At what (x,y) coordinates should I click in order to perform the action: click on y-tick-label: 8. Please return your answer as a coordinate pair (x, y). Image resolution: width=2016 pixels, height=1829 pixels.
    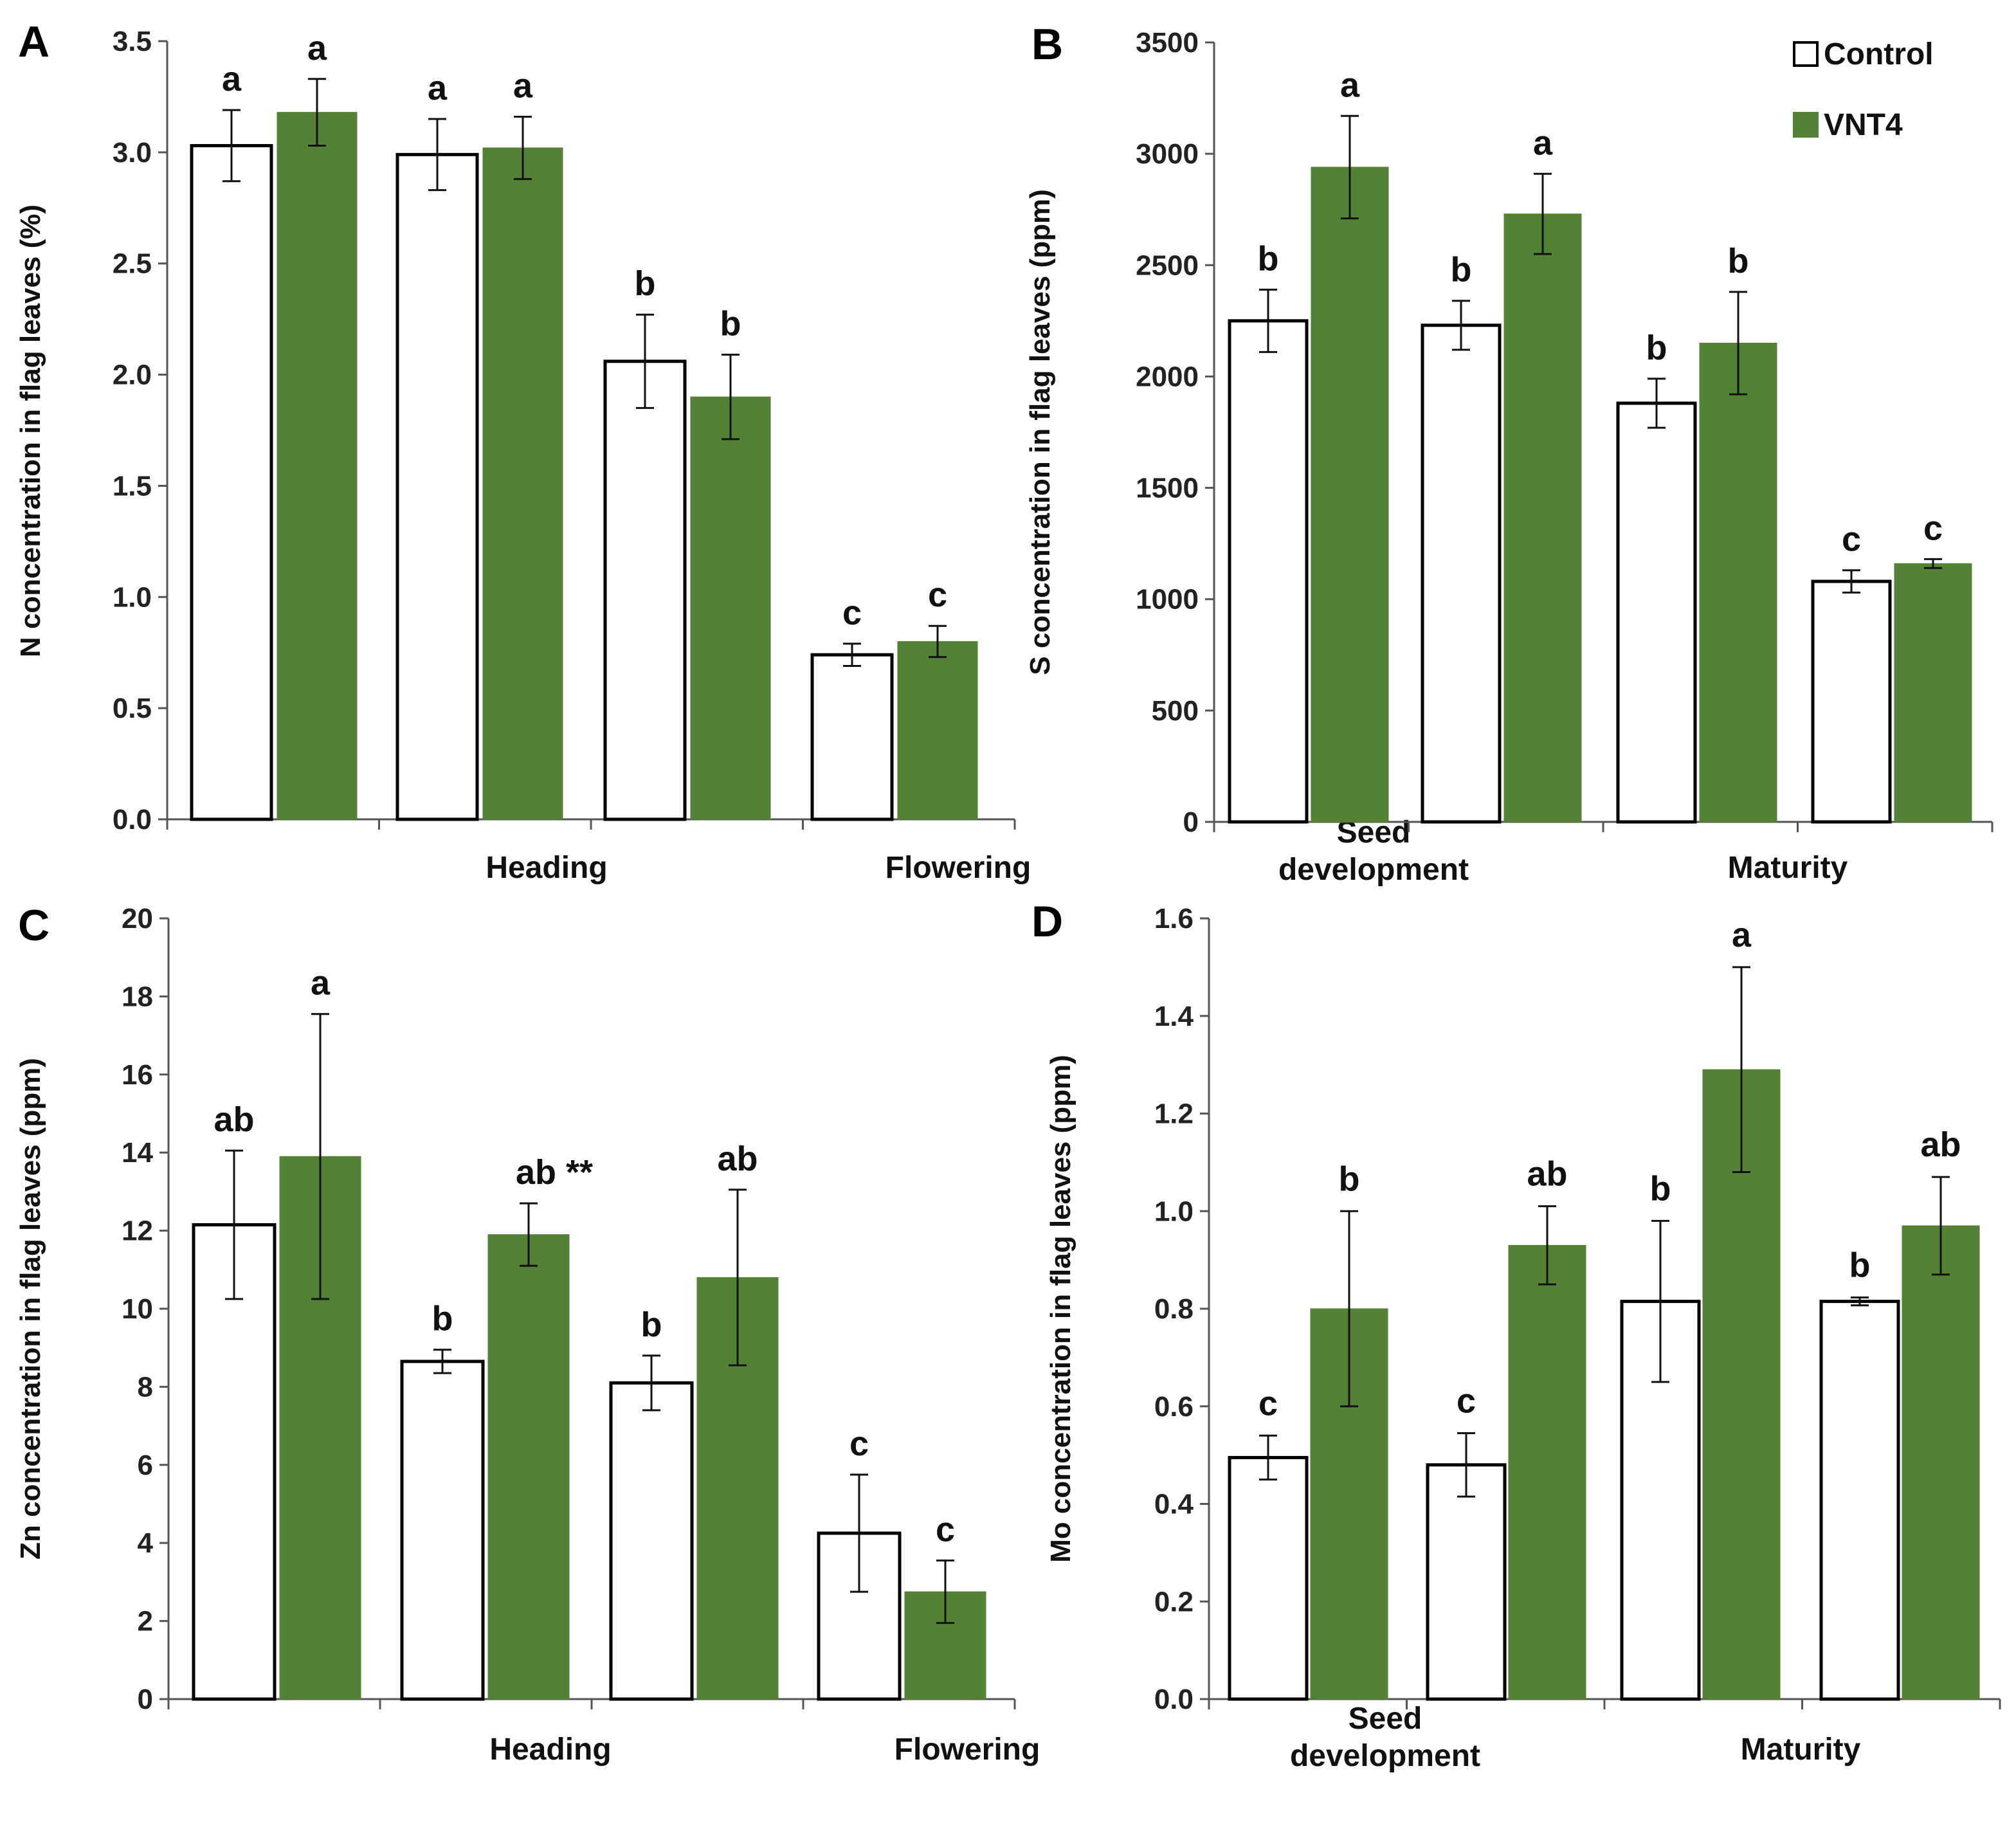
    Looking at the image, I should click on (145, 1387).